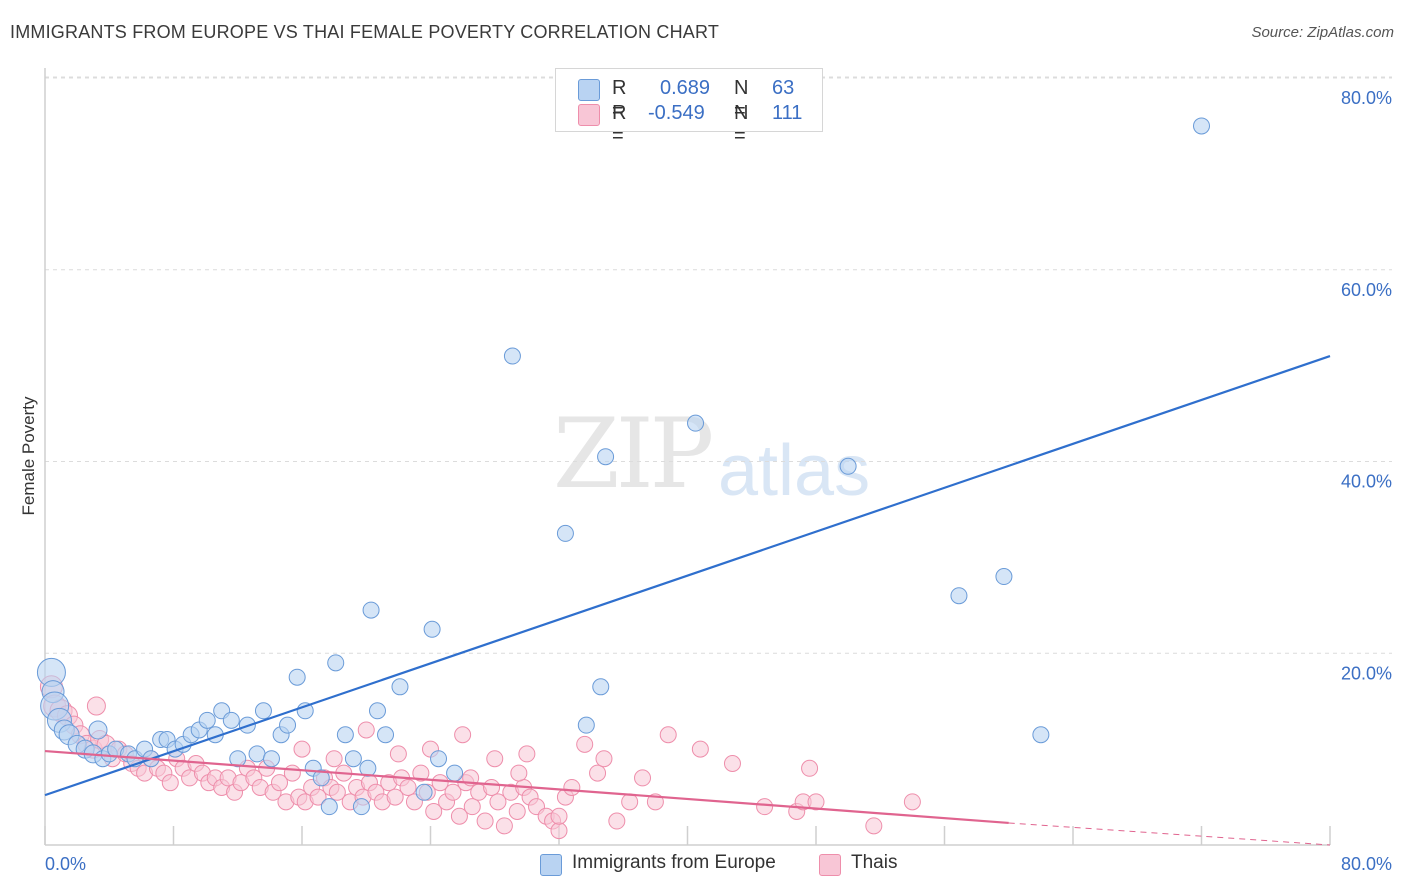 This screenshot has width=1406, height=892. Describe the element at coordinates (1366, 98) in the screenshot. I see `y-tick-label: 80.0%` at that location.